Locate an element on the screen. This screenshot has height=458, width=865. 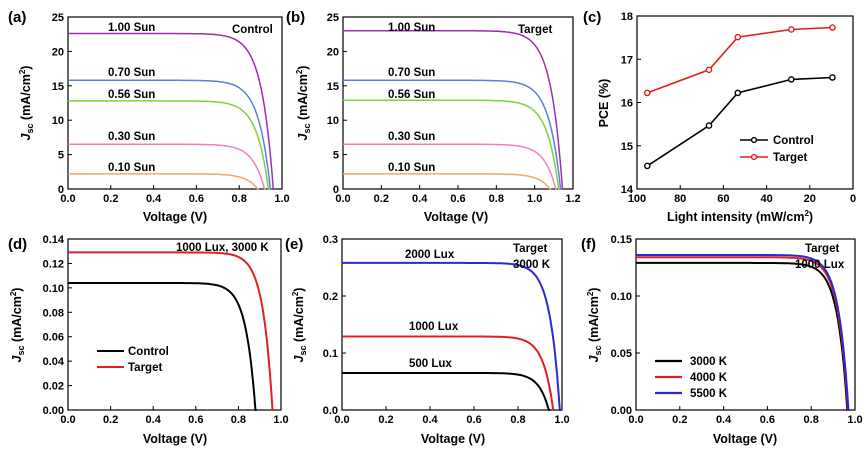
x-tick-label-c-2: 60 is located at coordinates (723, 199).